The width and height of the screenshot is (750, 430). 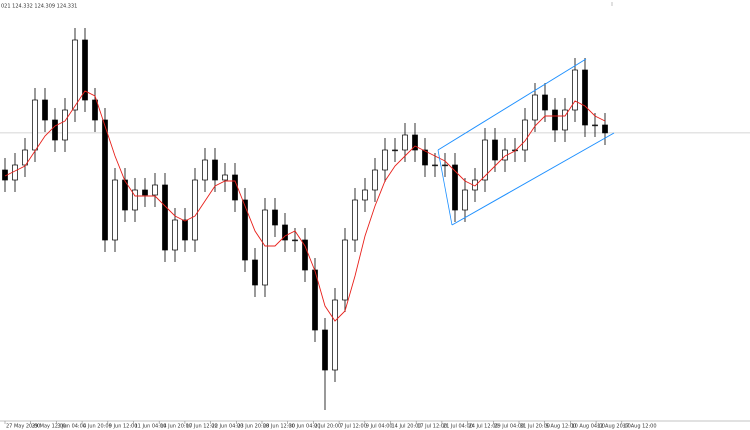 What do you see at coordinates (353, 427) in the screenshot?
I see `x-tick-label: 7 Jul 12:00` at bounding box center [353, 427].